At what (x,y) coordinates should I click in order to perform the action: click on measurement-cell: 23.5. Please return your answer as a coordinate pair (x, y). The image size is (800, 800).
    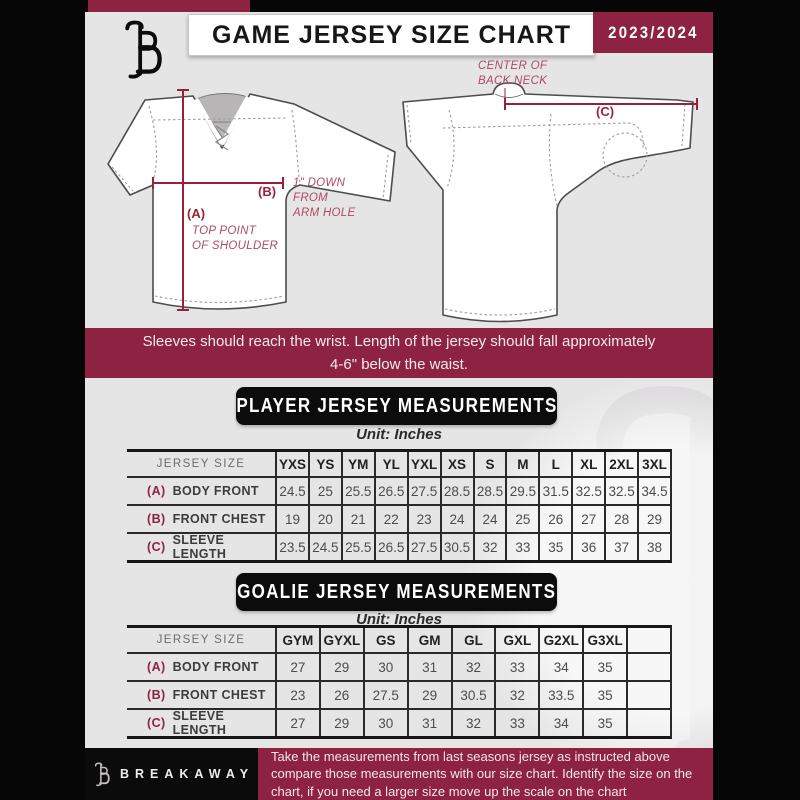
    Looking at the image, I should click on (291, 546).